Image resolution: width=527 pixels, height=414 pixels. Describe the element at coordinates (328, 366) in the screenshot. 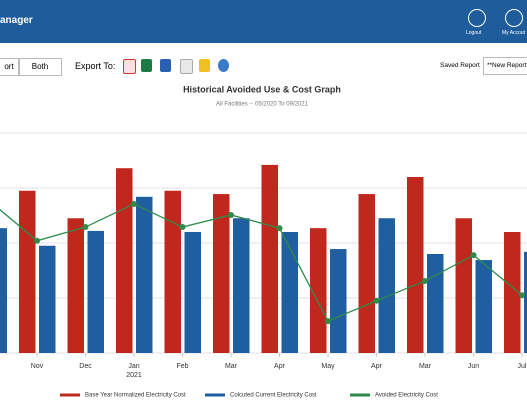

I see `x-tick-label: May` at that location.